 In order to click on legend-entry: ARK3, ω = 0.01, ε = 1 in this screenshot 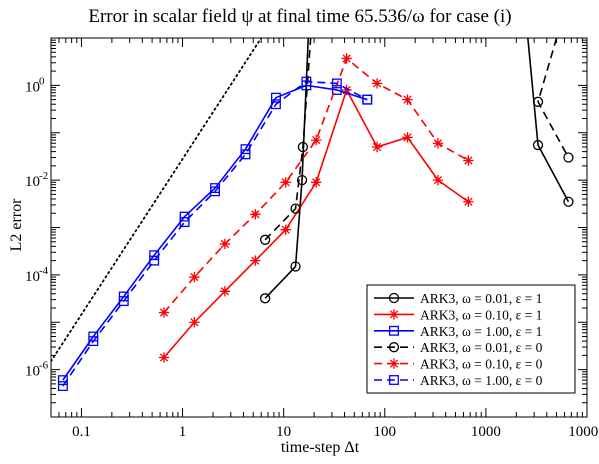, I will do `click(458, 298)`.